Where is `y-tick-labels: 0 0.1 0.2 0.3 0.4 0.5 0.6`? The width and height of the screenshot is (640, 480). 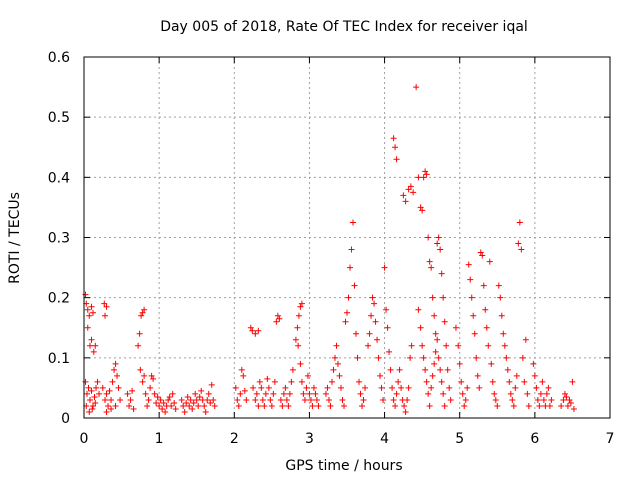
y-tick-labels: 0 0.1 0.2 0.3 0.4 0.5 0.6 is located at coordinates (59, 238).